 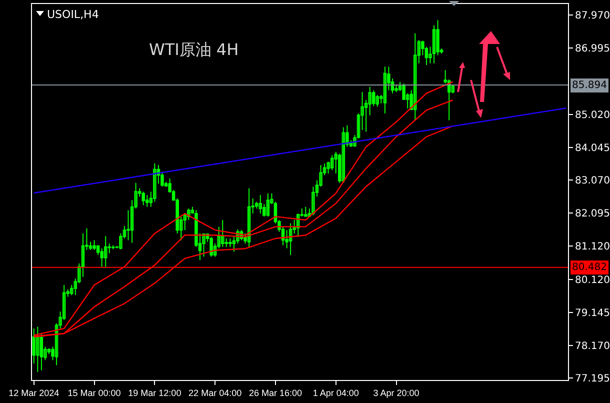 I want to click on y-tick-label: 87.970, so click(x=592, y=16).